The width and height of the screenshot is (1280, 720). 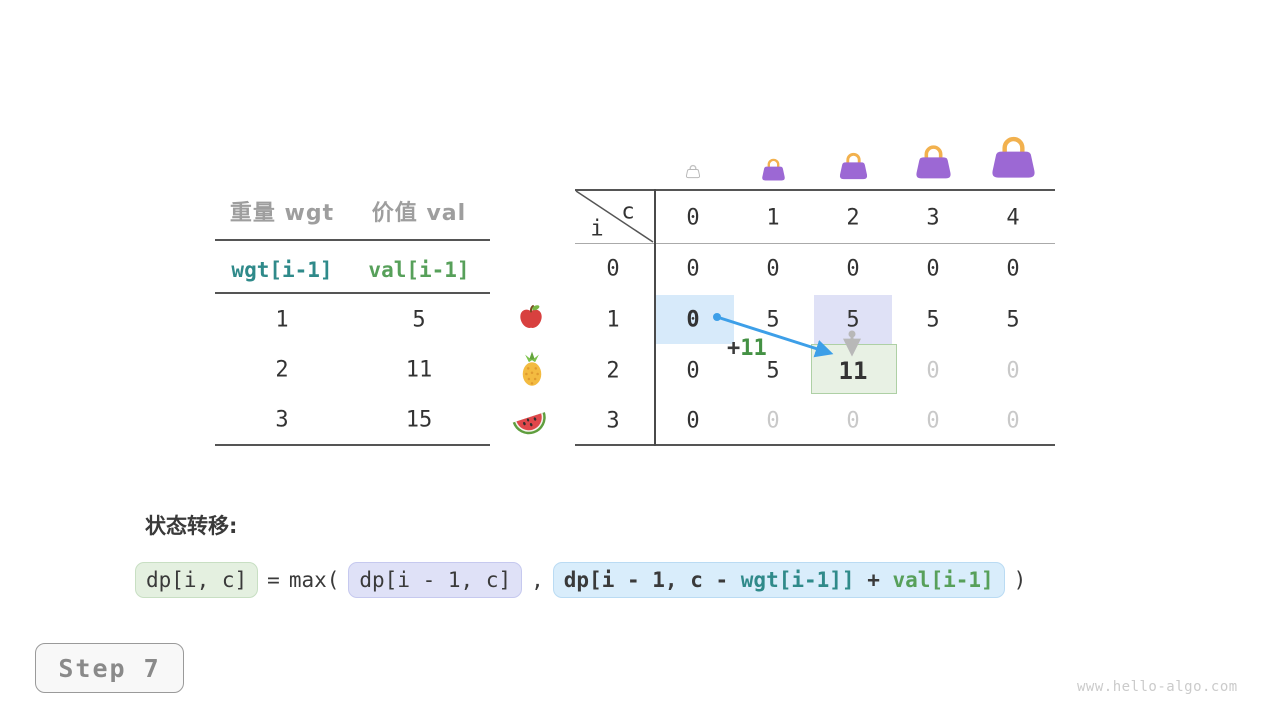 What do you see at coordinates (191, 526) in the screenshot?
I see `transition-heading: 状态转移:` at bounding box center [191, 526].